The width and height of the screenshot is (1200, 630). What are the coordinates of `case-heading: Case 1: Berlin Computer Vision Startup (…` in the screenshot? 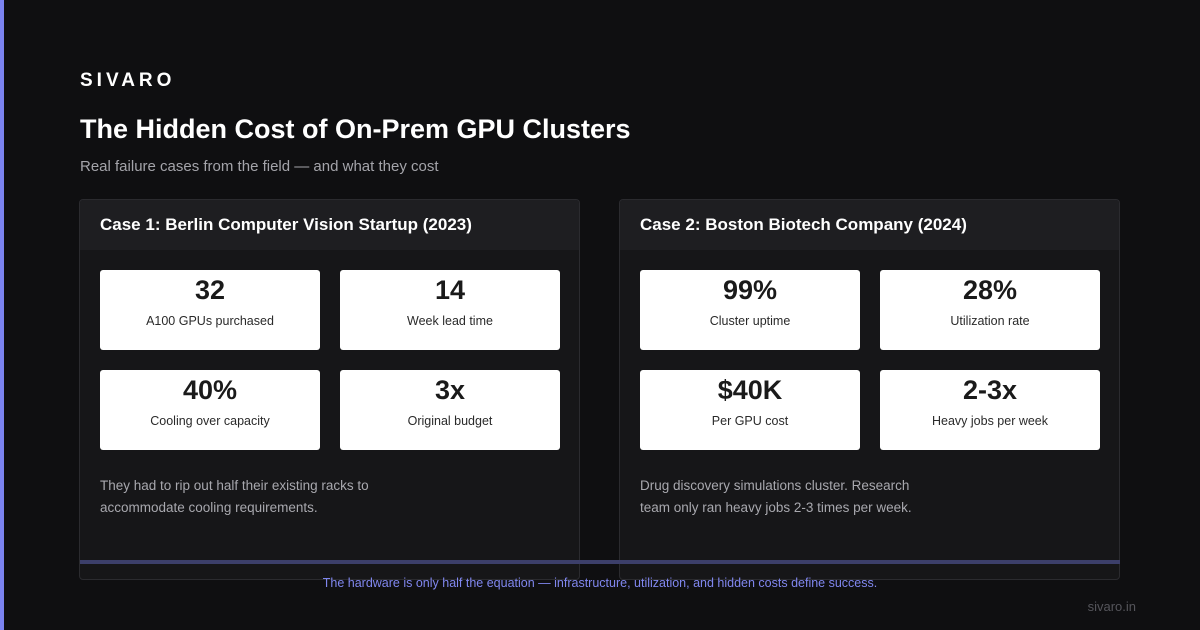 It's located at (329, 225).